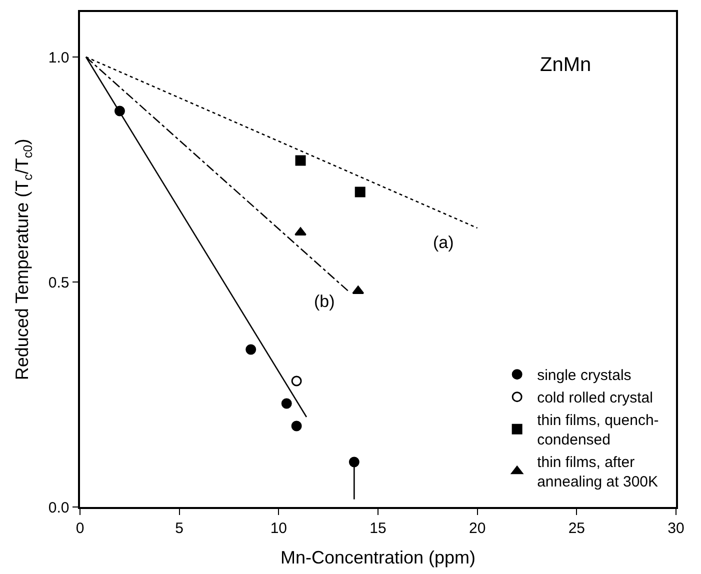 This screenshot has height=574, width=701. Describe the element at coordinates (566, 65) in the screenshot. I see `annotation: ZnMn` at that location.